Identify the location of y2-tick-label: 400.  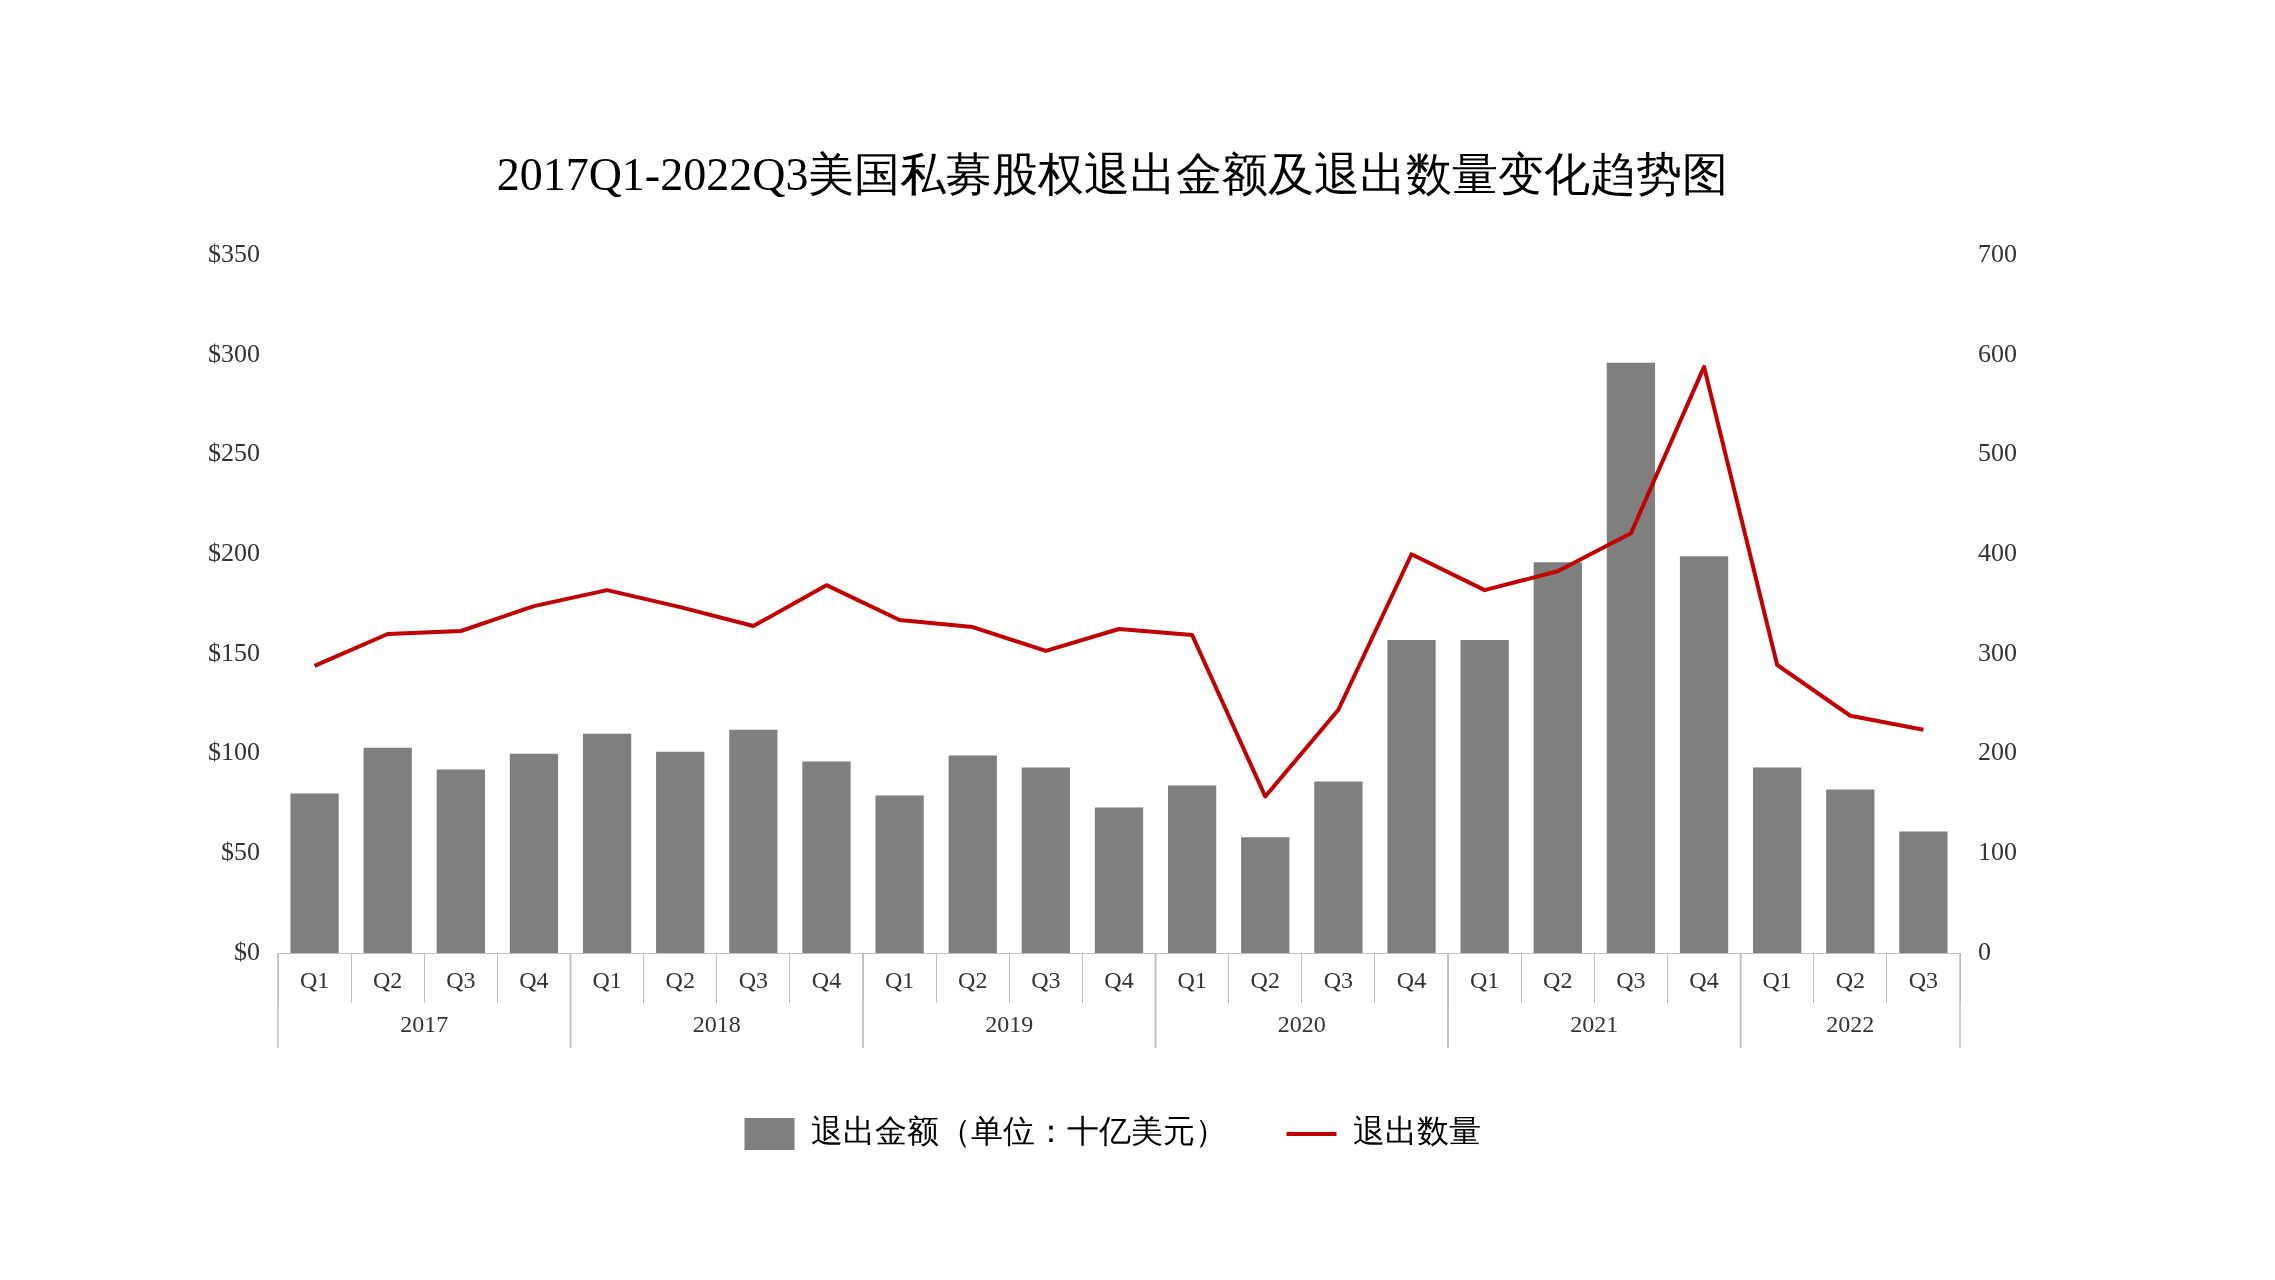
(1997, 553).